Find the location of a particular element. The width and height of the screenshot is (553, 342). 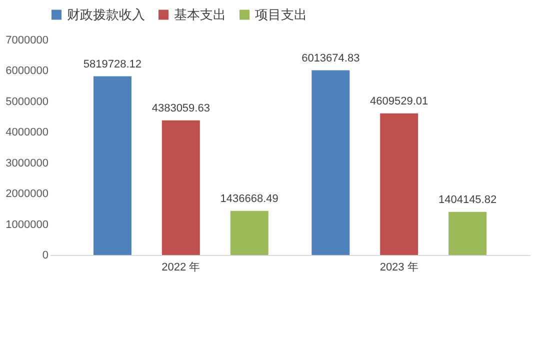

y-tick-label: 2000000 is located at coordinates (27, 194).